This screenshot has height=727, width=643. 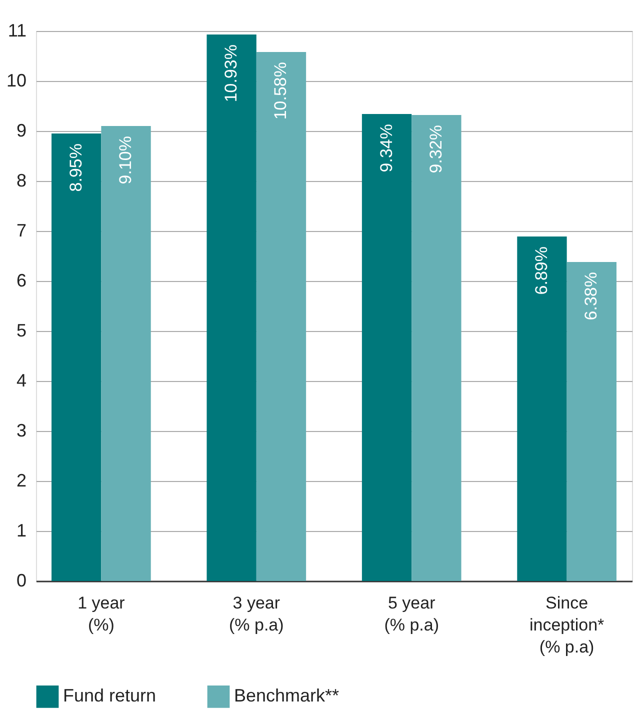 What do you see at coordinates (126, 160) in the screenshot?
I see `data-label: 9.10%` at bounding box center [126, 160].